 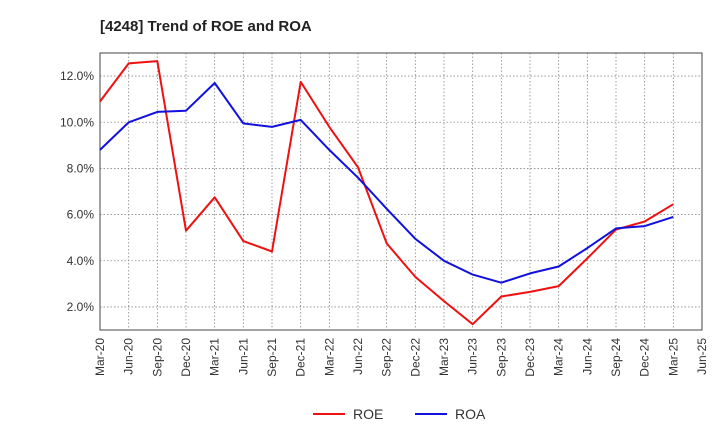 I want to click on x-tick-label: Dec-20, so click(x=186, y=357).